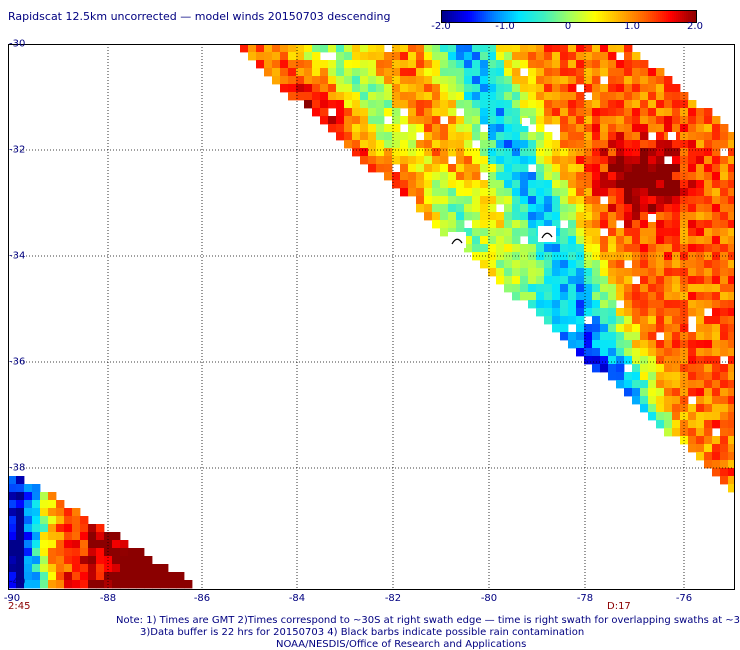 This screenshot has width=740, height=650. I want to click on no-data-cell, so click(672, 136).